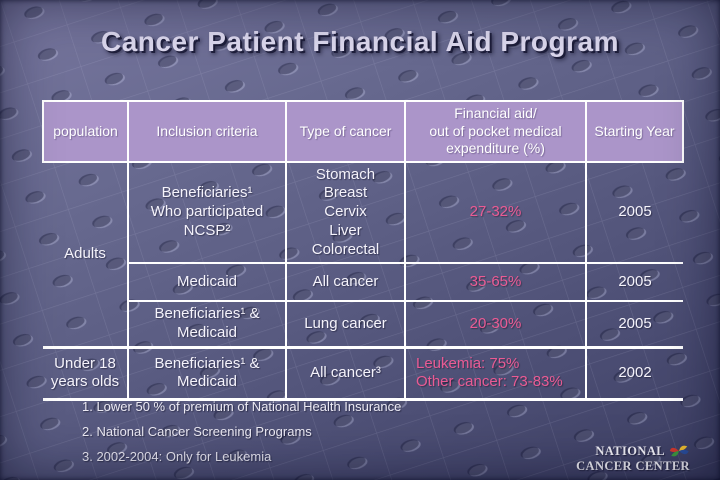  I want to click on col-header-population: population, so click(85, 131).